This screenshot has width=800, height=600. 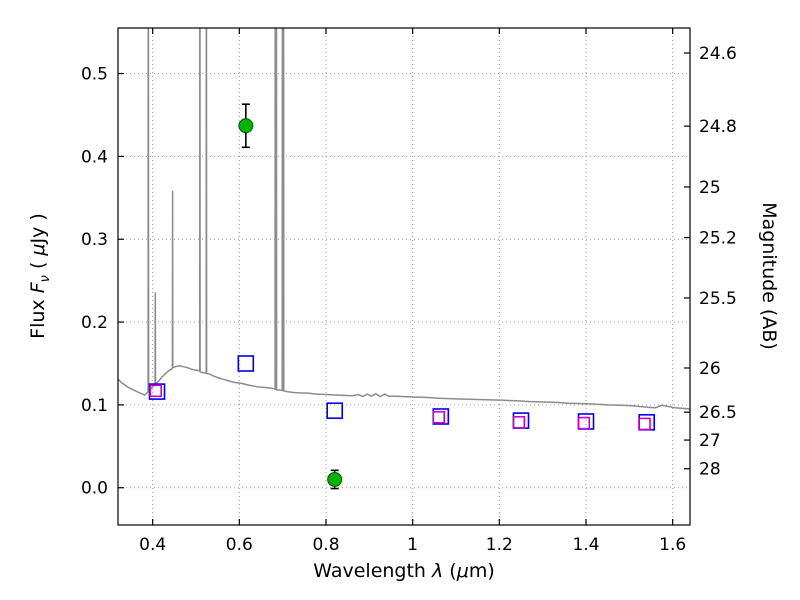 I want to click on ylabel-flux-text: Flux, so click(x=38, y=316).